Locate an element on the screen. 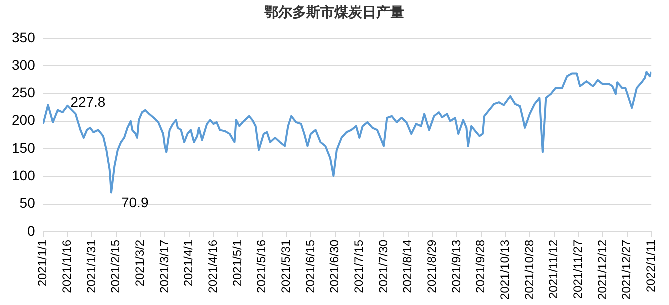 This screenshot has height=305, width=669. annotation: 70.9 is located at coordinates (135, 202).